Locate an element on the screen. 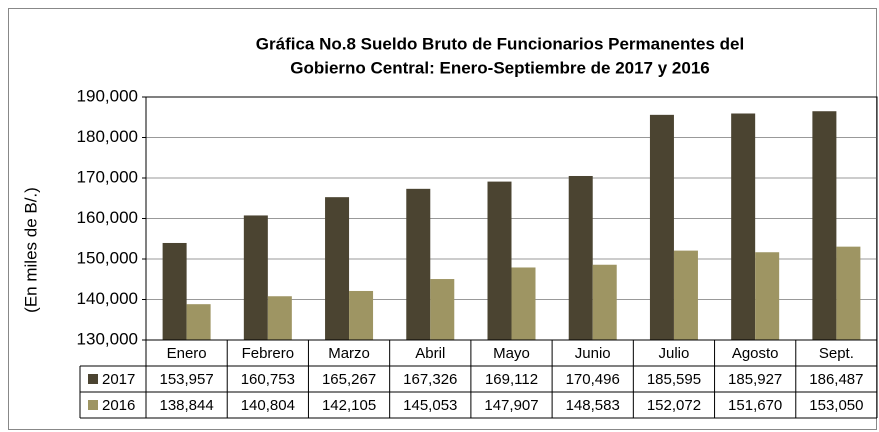 The width and height of the screenshot is (879, 432). table-value: 152,072 is located at coordinates (674, 405).